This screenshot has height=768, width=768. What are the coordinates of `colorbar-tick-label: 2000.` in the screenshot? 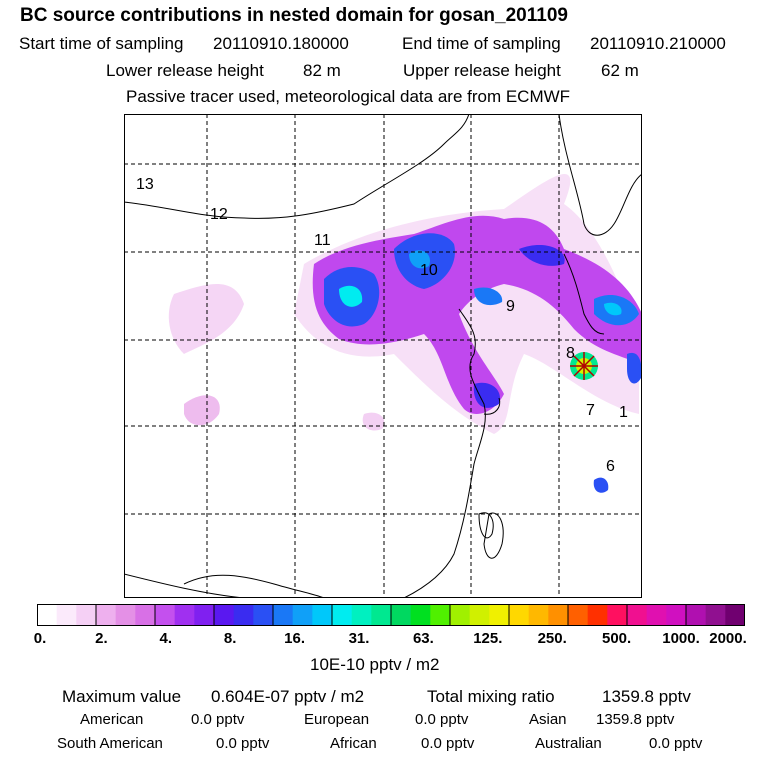 It's located at (728, 638).